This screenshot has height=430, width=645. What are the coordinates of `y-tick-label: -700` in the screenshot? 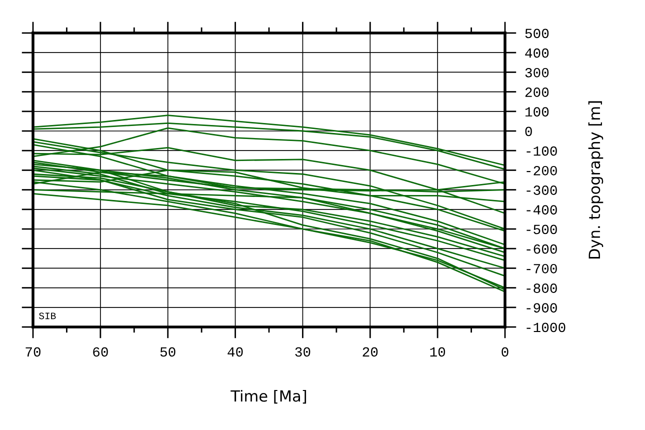 It's located at (541, 269).